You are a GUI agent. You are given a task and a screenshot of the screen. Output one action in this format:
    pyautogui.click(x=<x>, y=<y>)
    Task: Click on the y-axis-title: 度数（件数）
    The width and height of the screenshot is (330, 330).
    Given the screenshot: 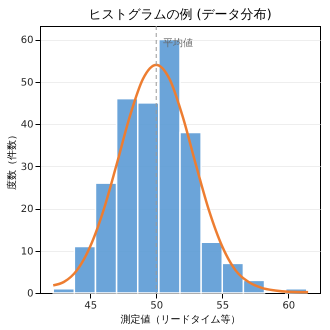 What is the action you would take?
    pyautogui.click(x=12, y=160)
    